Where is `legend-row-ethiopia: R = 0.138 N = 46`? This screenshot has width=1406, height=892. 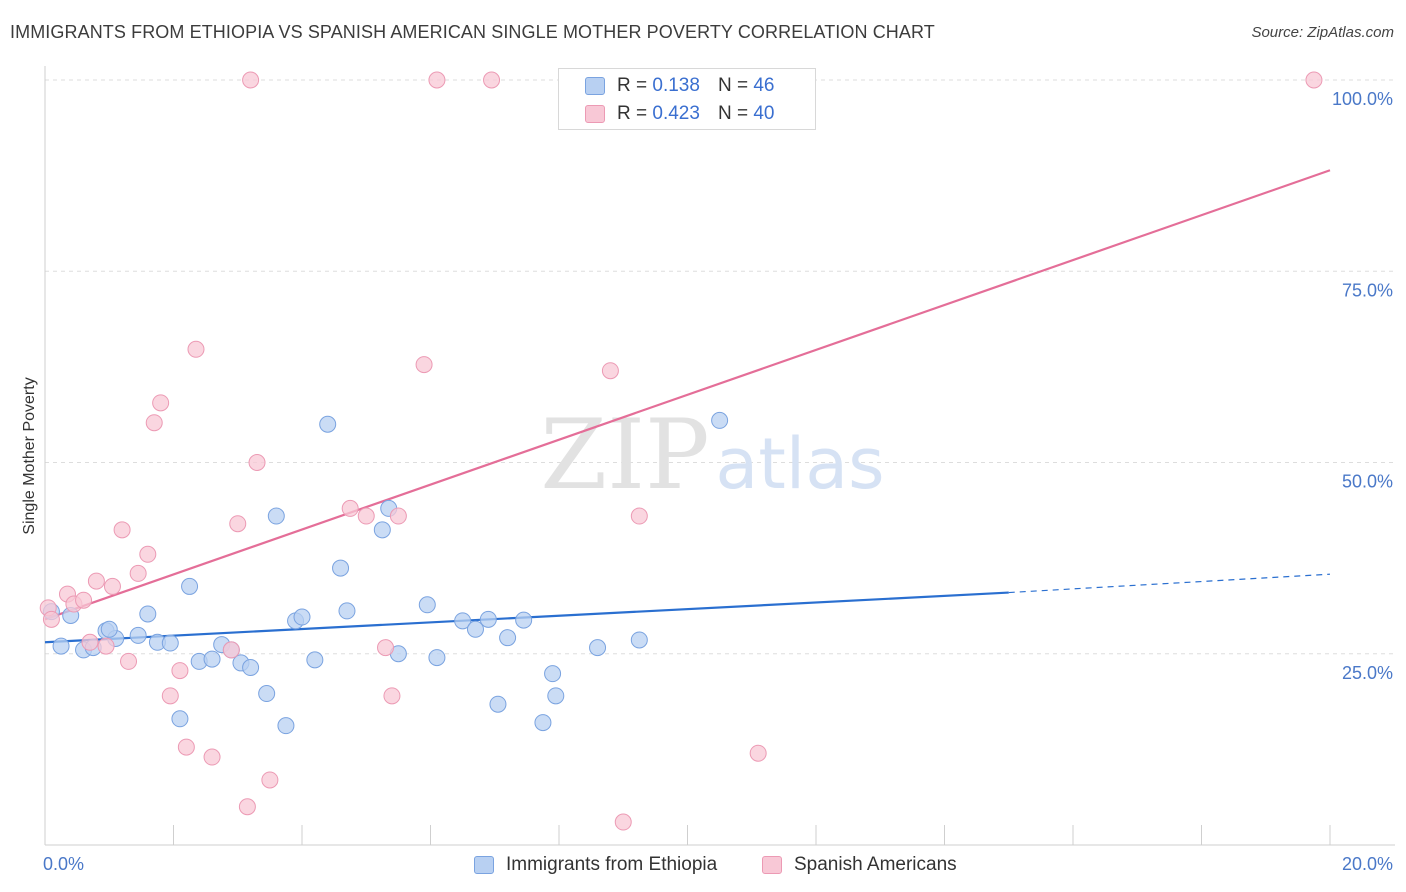
legend-row-ethiopia: R = 0.138 N = 46 is located at coordinates (679, 86).